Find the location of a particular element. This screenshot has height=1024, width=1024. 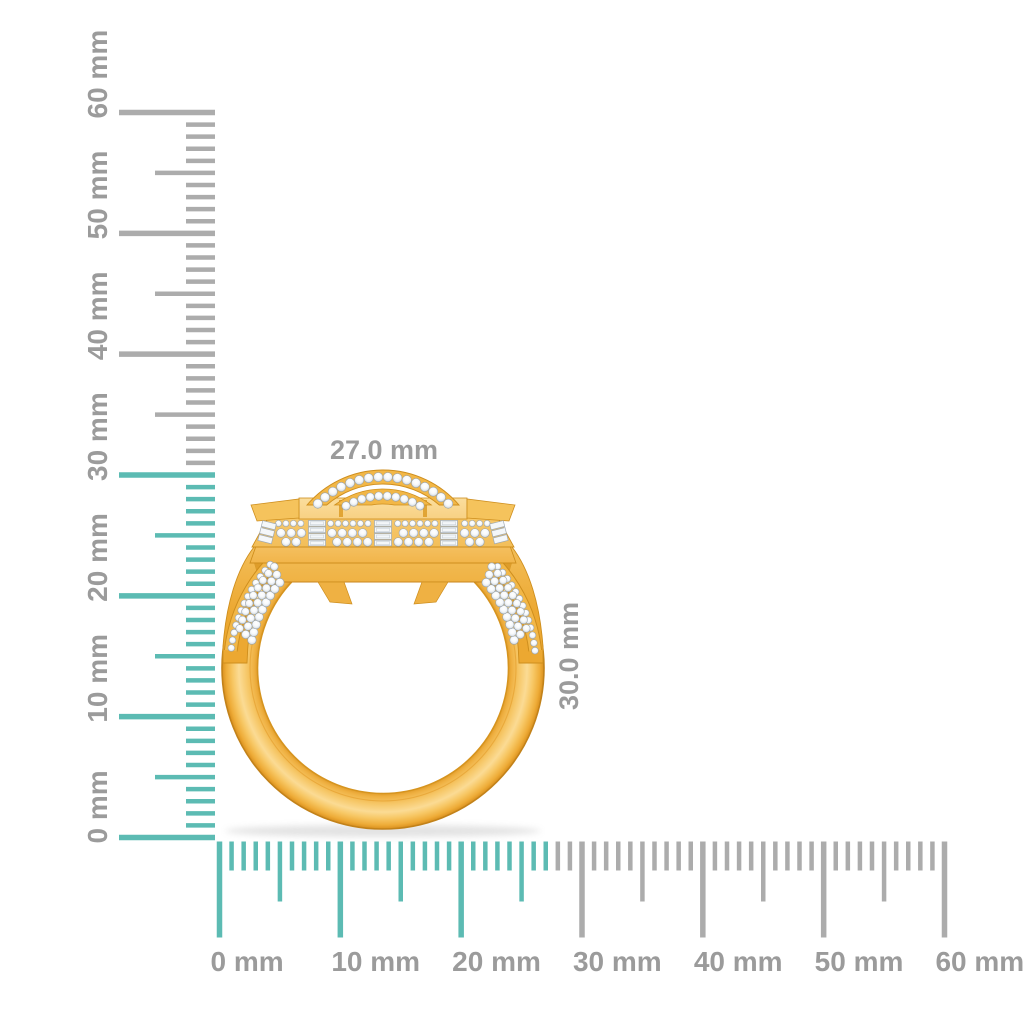

right-prong is located at coordinates (431, 593).